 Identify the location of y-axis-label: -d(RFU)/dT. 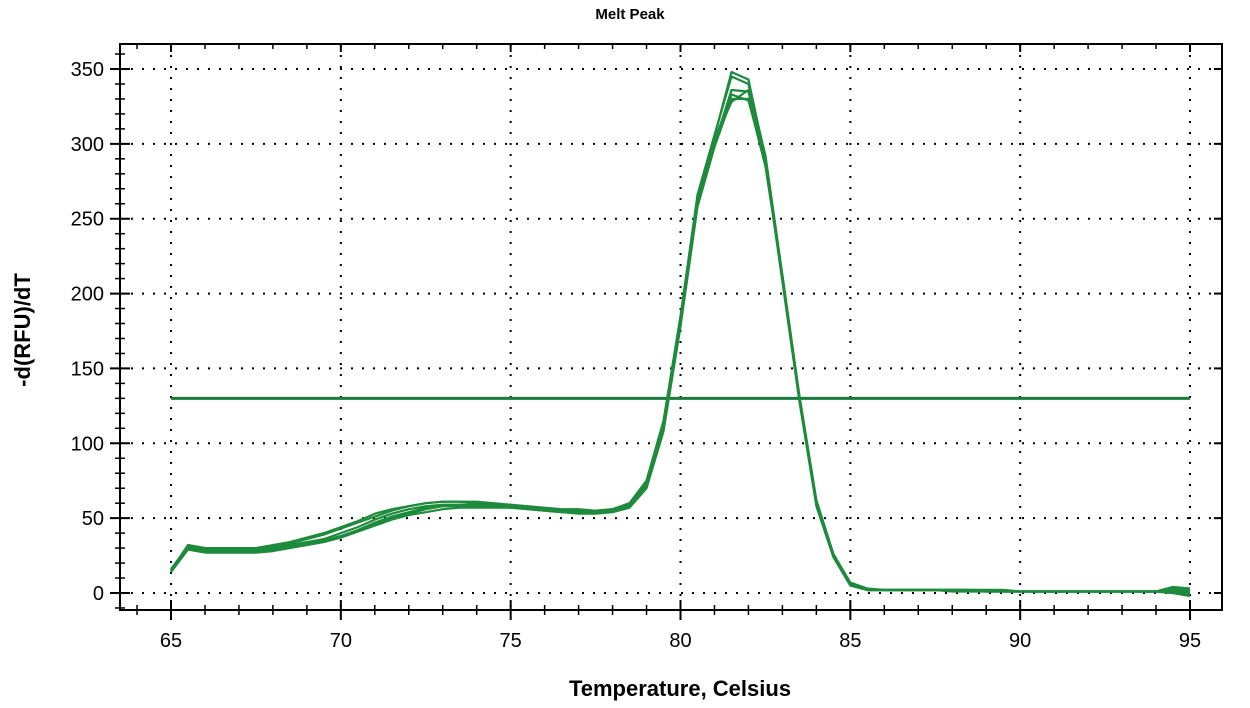
(22, 330).